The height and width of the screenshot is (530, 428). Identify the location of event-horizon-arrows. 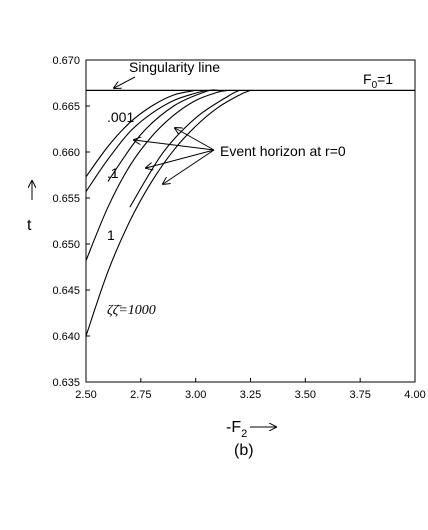
(174, 156).